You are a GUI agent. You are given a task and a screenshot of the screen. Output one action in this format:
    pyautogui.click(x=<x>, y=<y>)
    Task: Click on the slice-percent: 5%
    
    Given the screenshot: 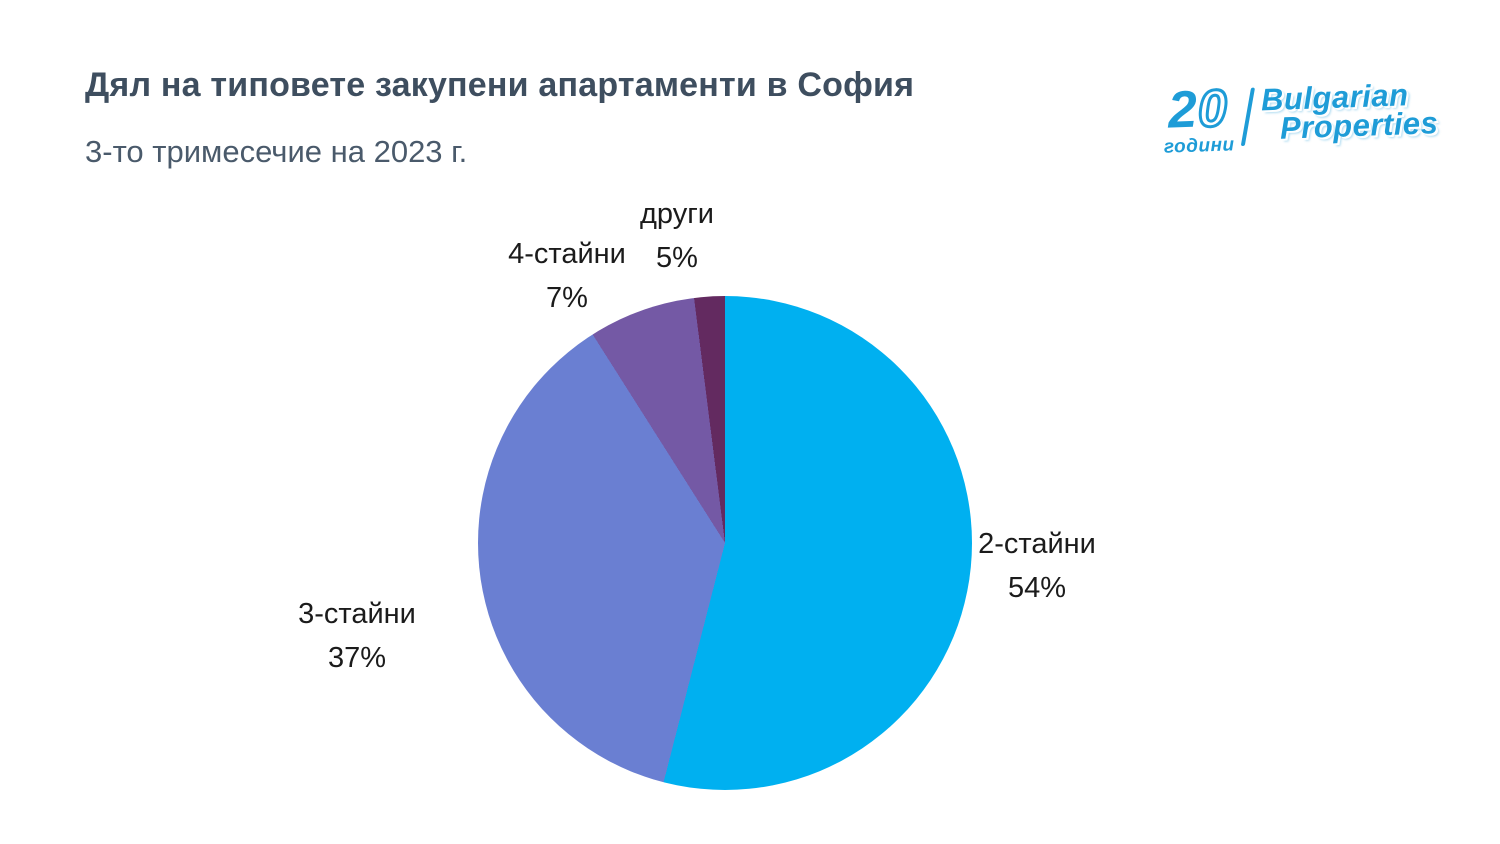 What is the action you would take?
    pyautogui.click(x=677, y=258)
    